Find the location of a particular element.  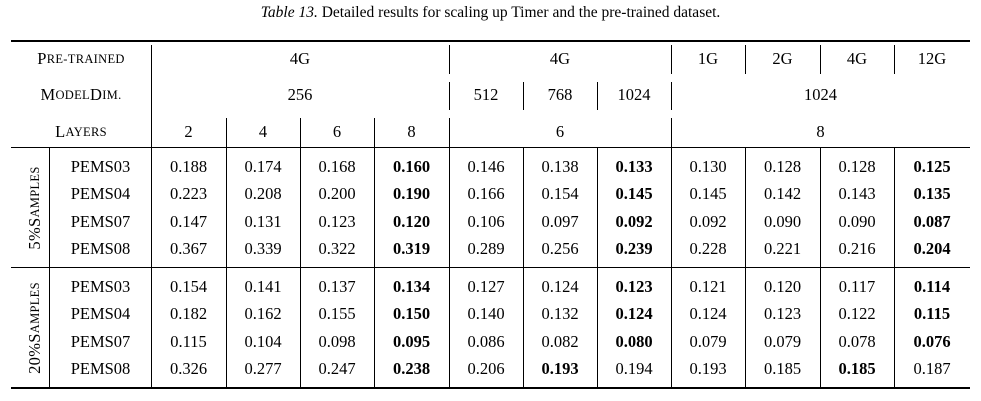

table-cell: 0.221 is located at coordinates (782, 249).